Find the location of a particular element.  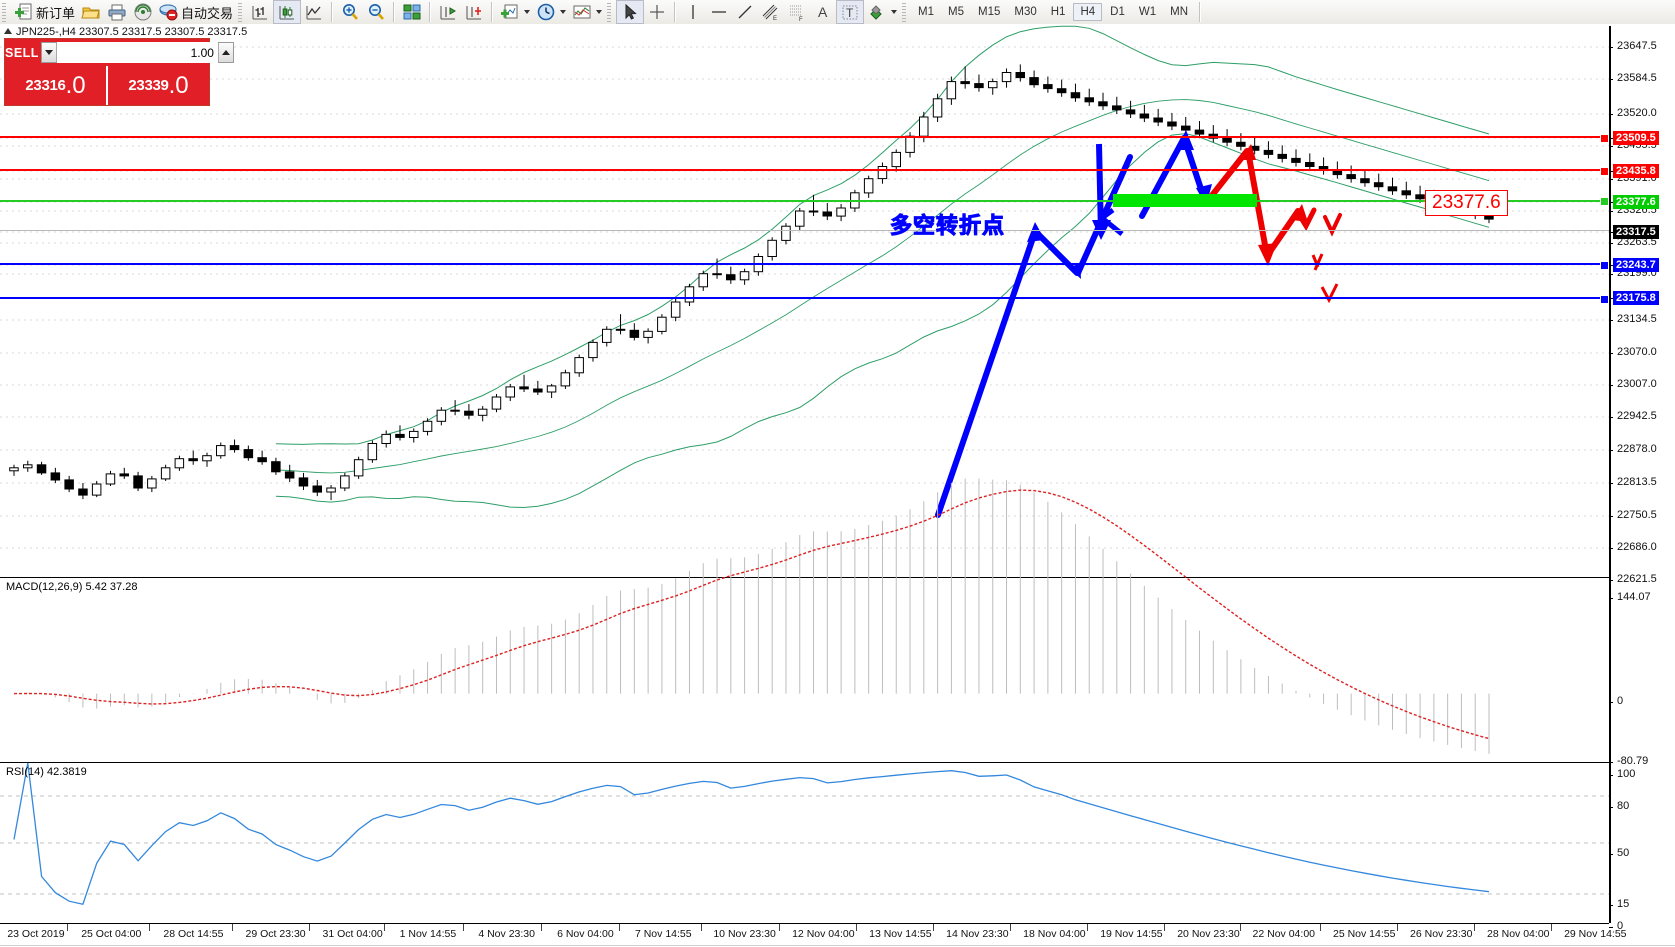

period-button is located at coordinates (546, 12).